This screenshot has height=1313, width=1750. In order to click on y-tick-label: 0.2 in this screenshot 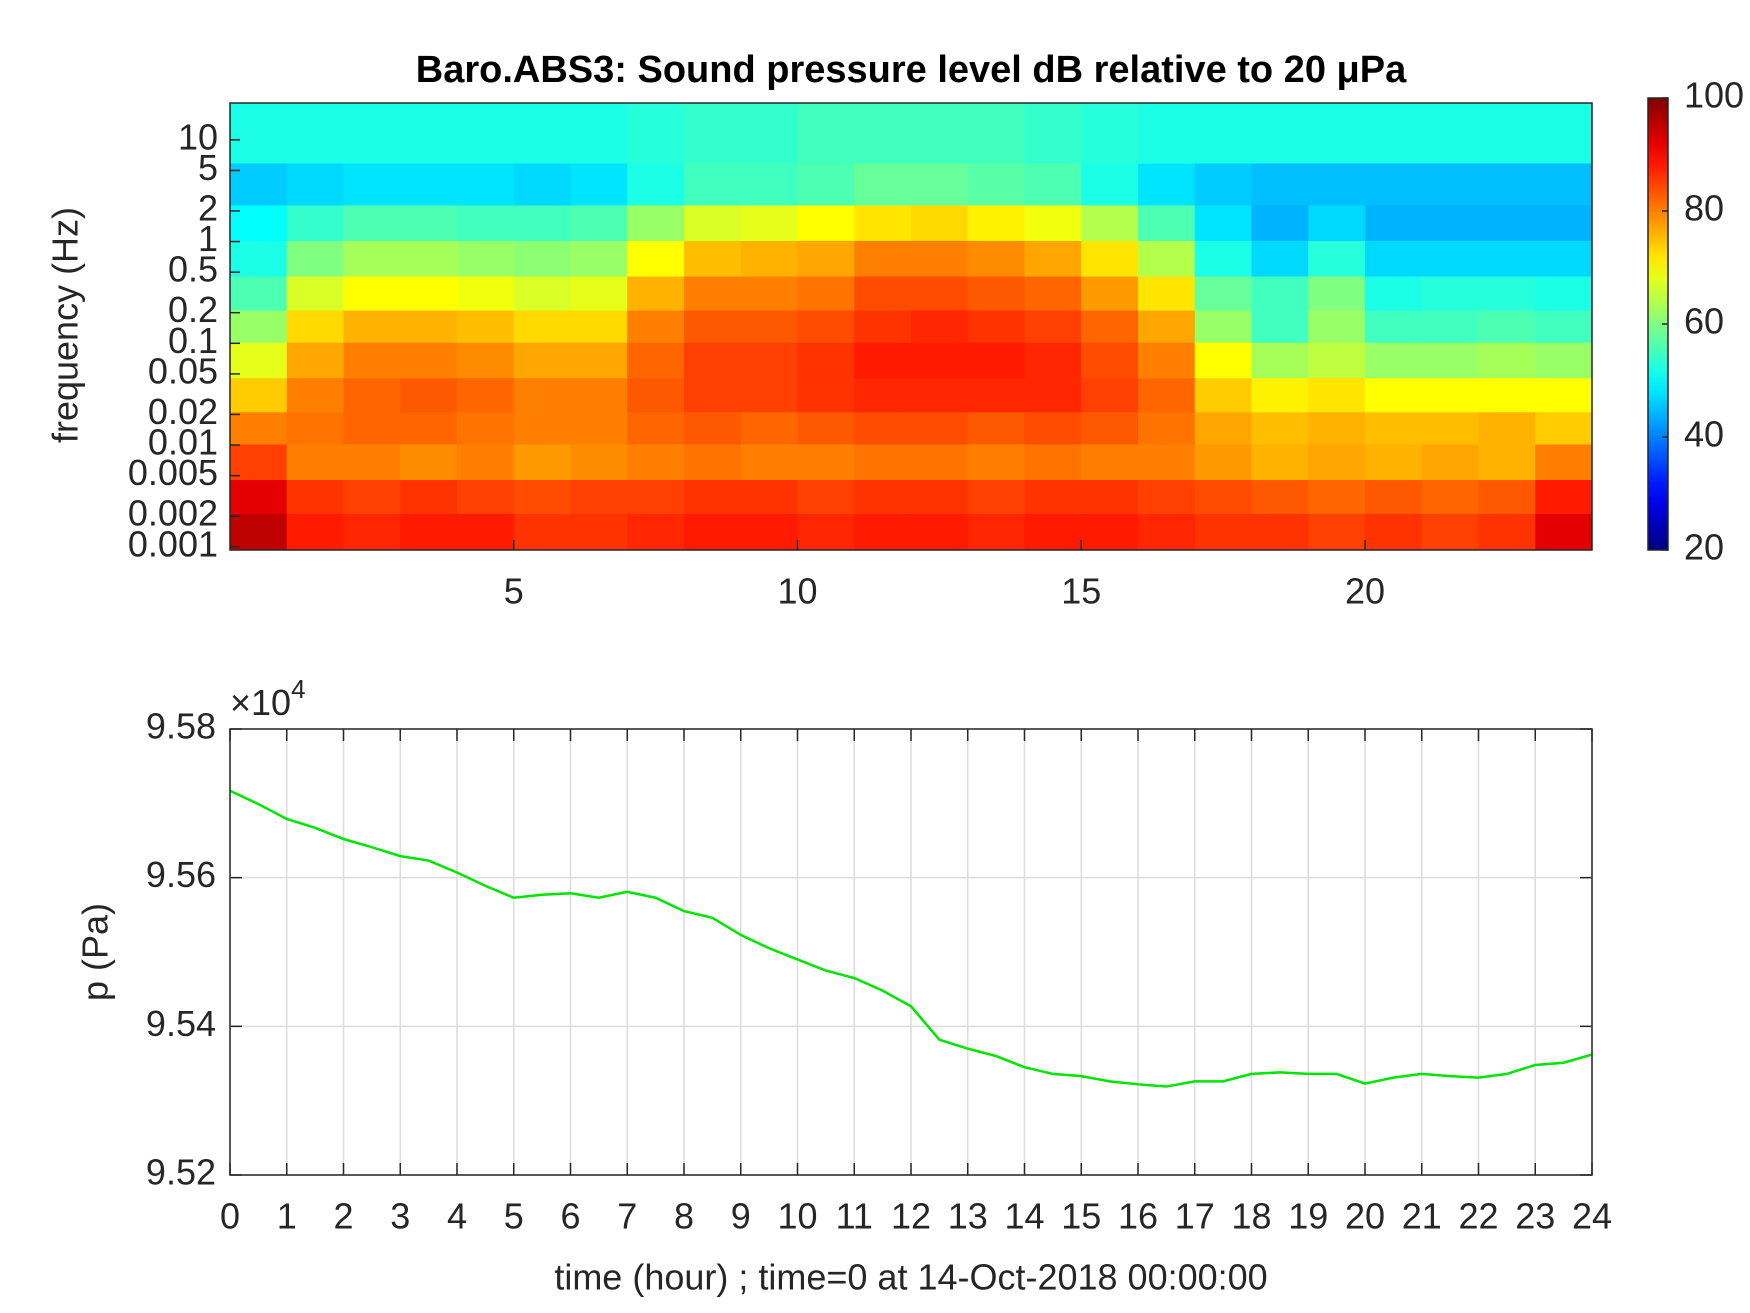, I will do `click(193, 309)`.